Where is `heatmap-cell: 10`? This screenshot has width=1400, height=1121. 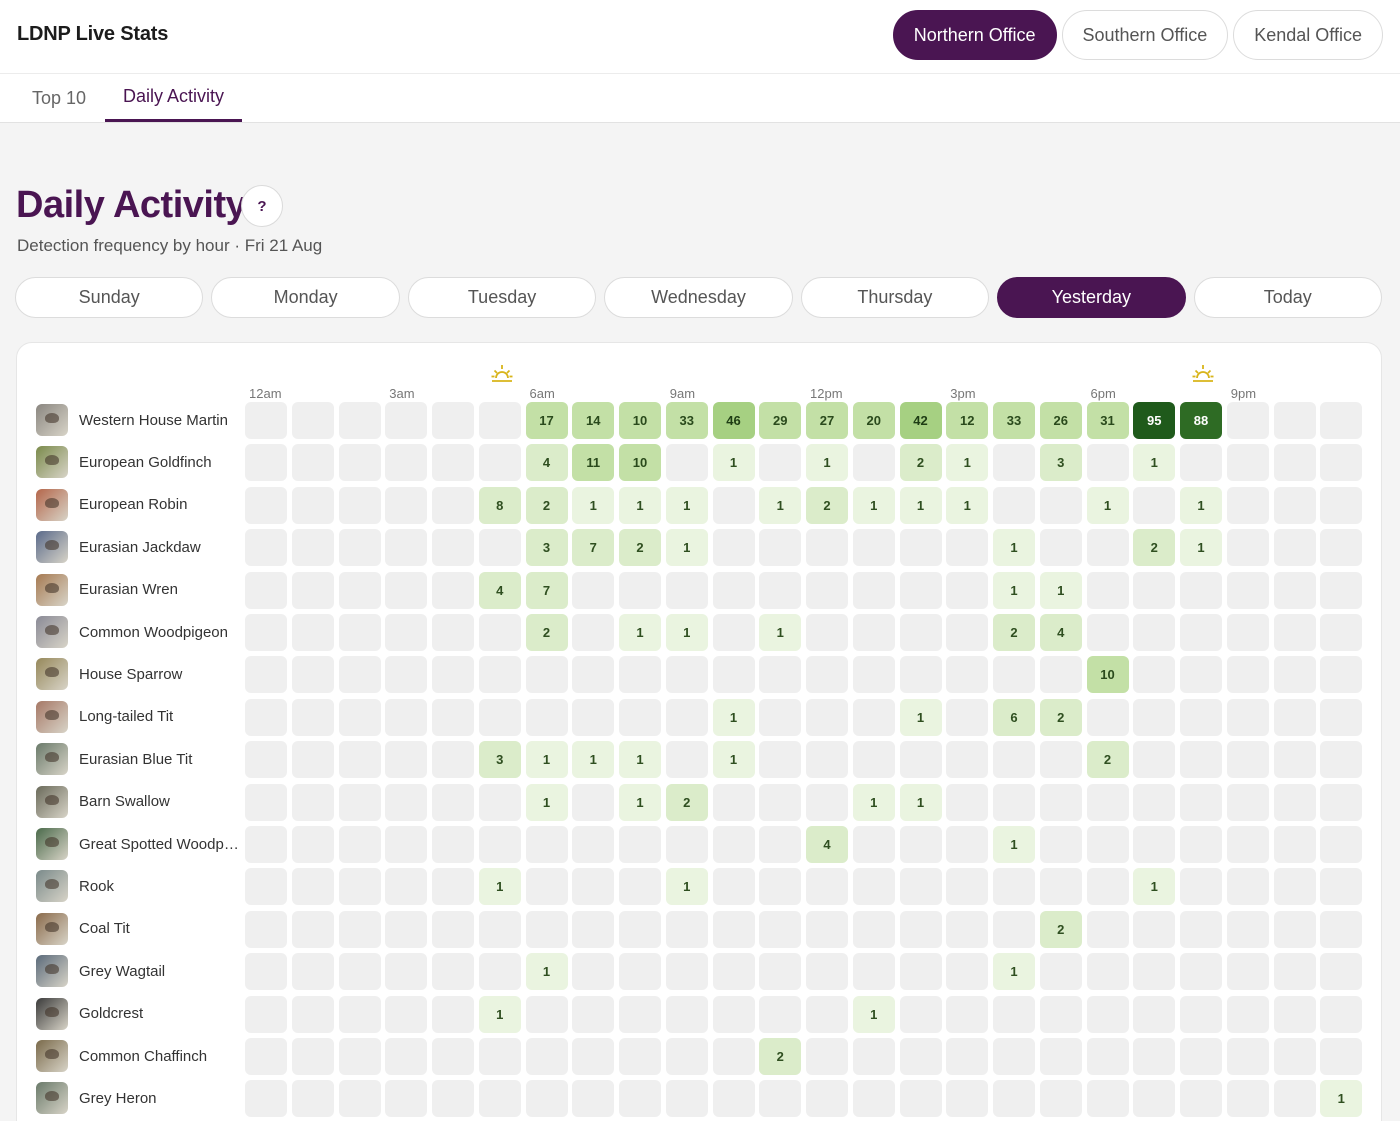 heatmap-cell: 10 is located at coordinates (640, 420).